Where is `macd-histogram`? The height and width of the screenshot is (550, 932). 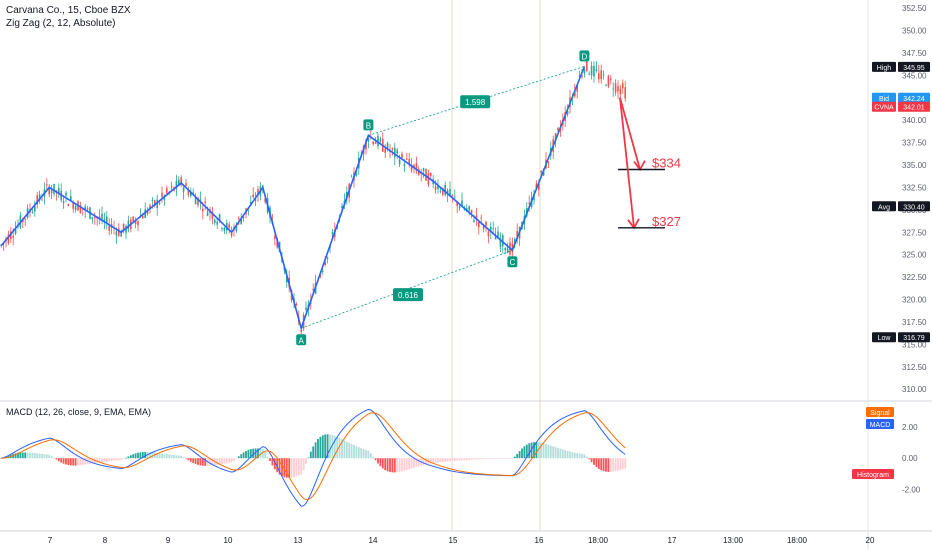 macd-histogram is located at coordinates (313, 456).